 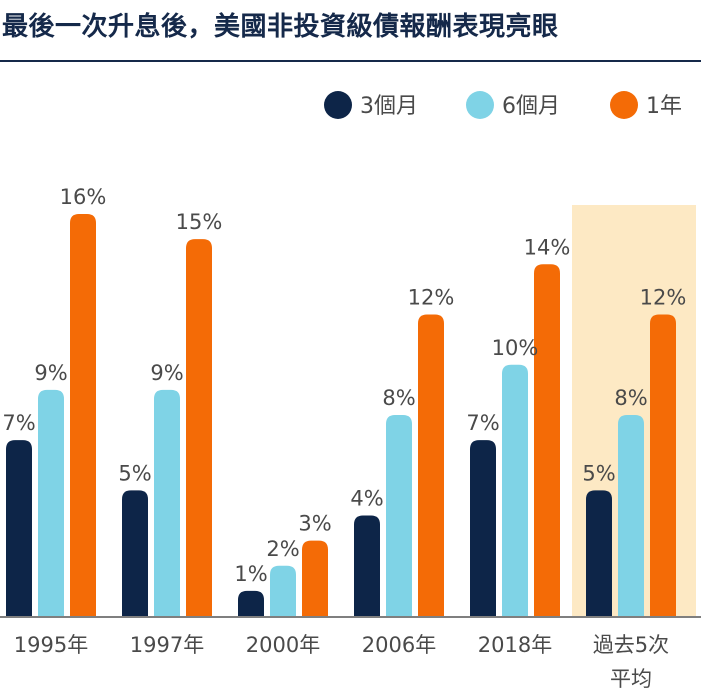 What do you see at coordinates (515, 645) in the screenshot?
I see `category-label-5: 2018年` at bounding box center [515, 645].